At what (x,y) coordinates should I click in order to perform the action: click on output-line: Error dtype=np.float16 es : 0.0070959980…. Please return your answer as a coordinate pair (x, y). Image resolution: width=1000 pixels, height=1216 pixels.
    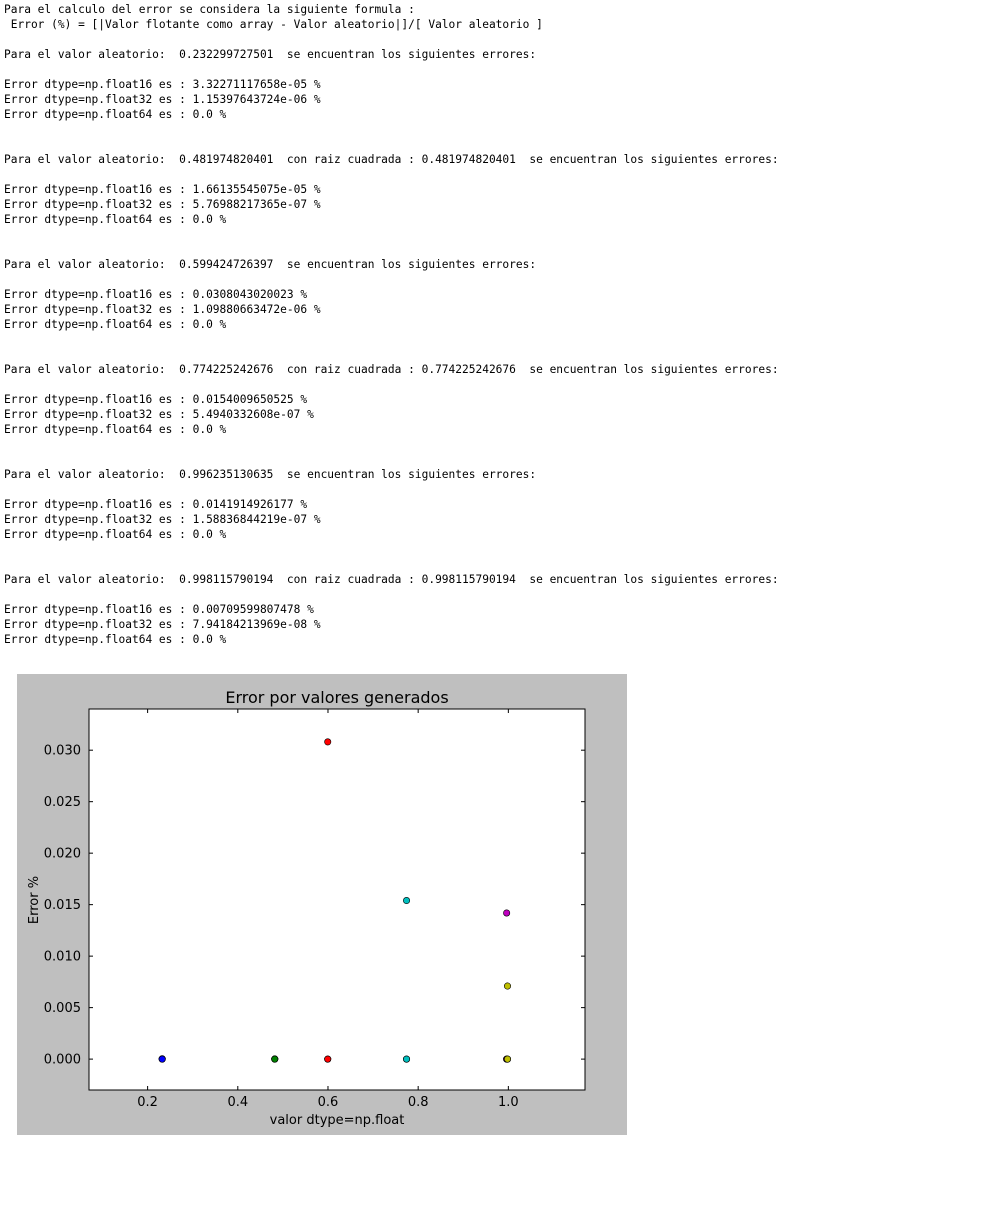
    Looking at the image, I should click on (159, 609).